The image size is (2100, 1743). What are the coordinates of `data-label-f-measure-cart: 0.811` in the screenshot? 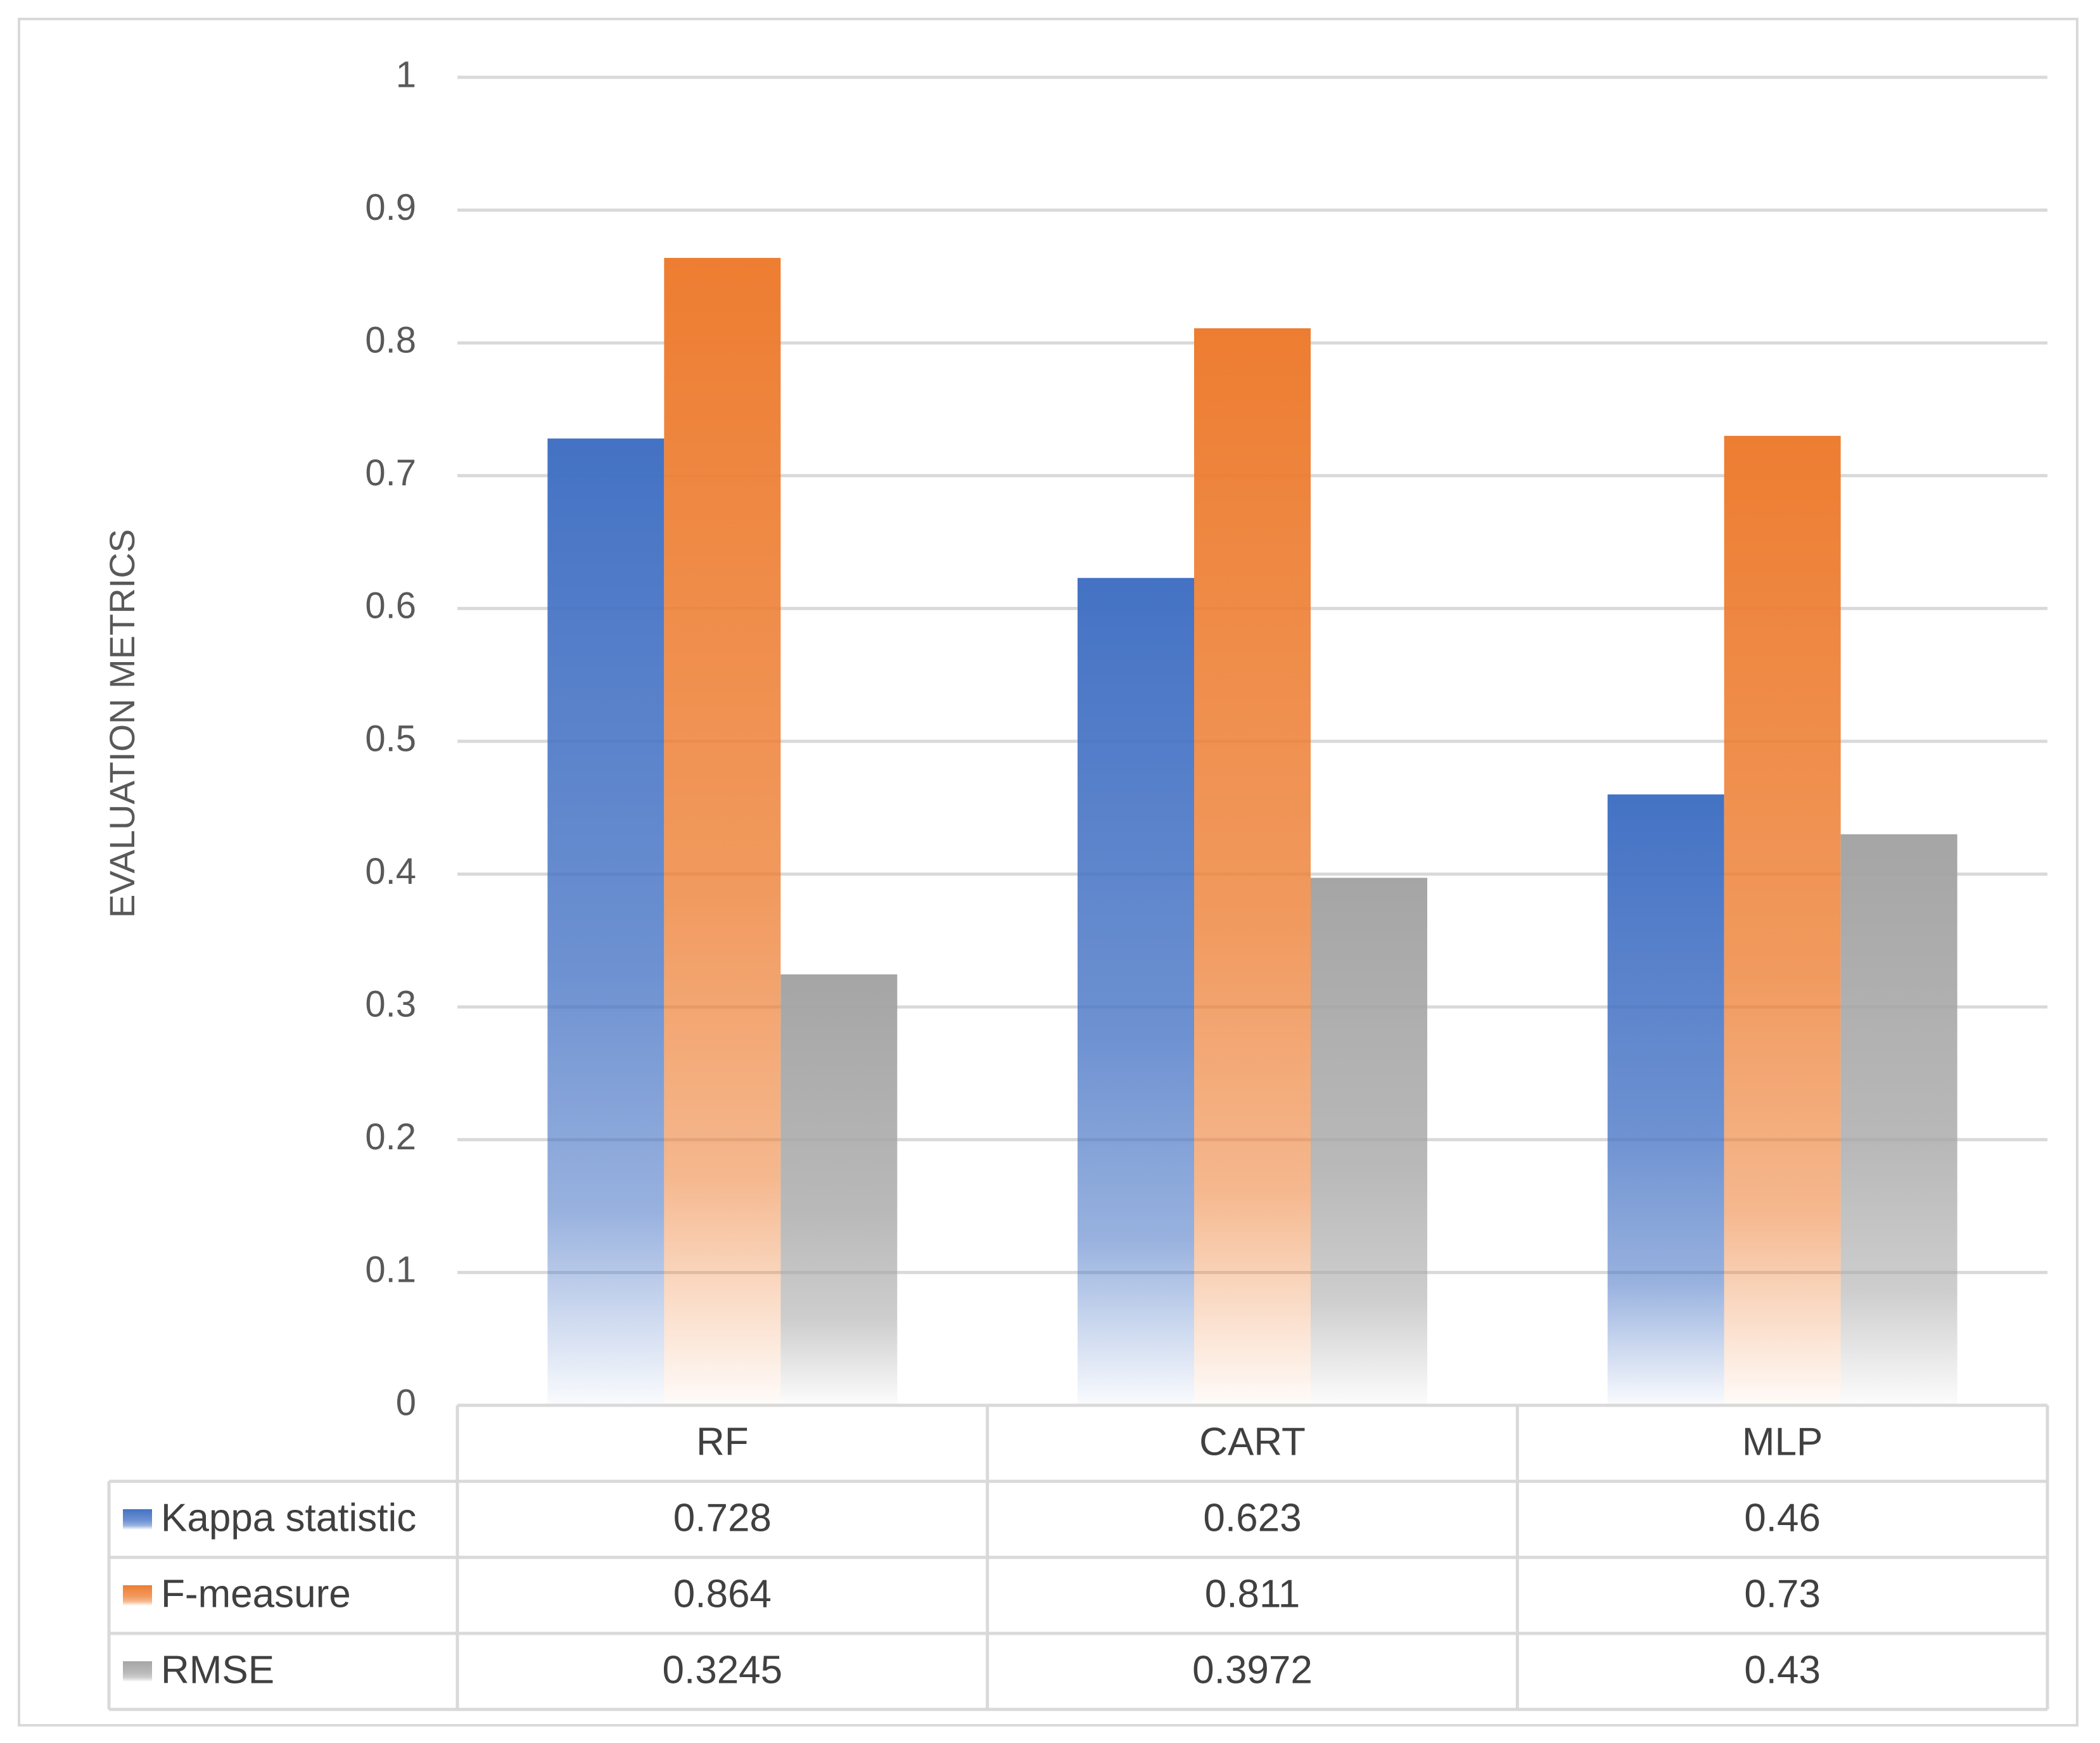 It's located at (1253, 1594).